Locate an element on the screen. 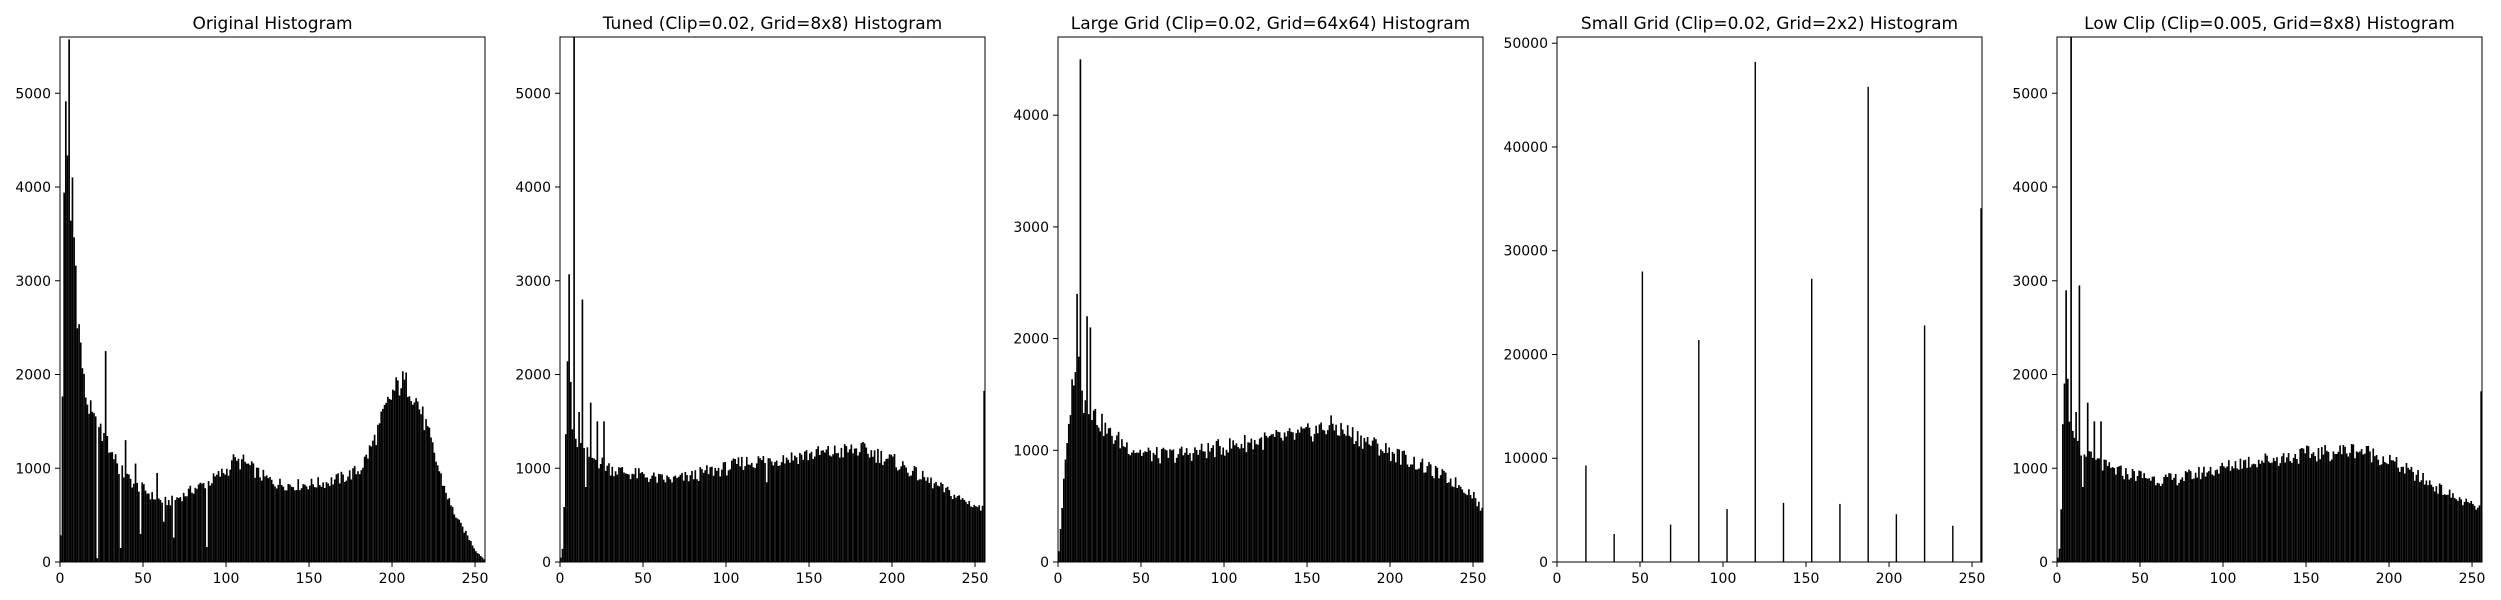  chart-title: Tuned (Clip=0.02, Grid=8x8) Histogram is located at coordinates (772, 24).